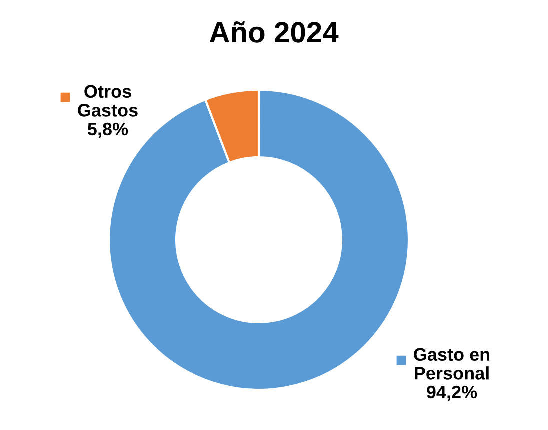 This screenshot has height=430, width=548. What do you see at coordinates (452, 364) in the screenshot?
I see `legend-label: Gasto en Personal` at bounding box center [452, 364].